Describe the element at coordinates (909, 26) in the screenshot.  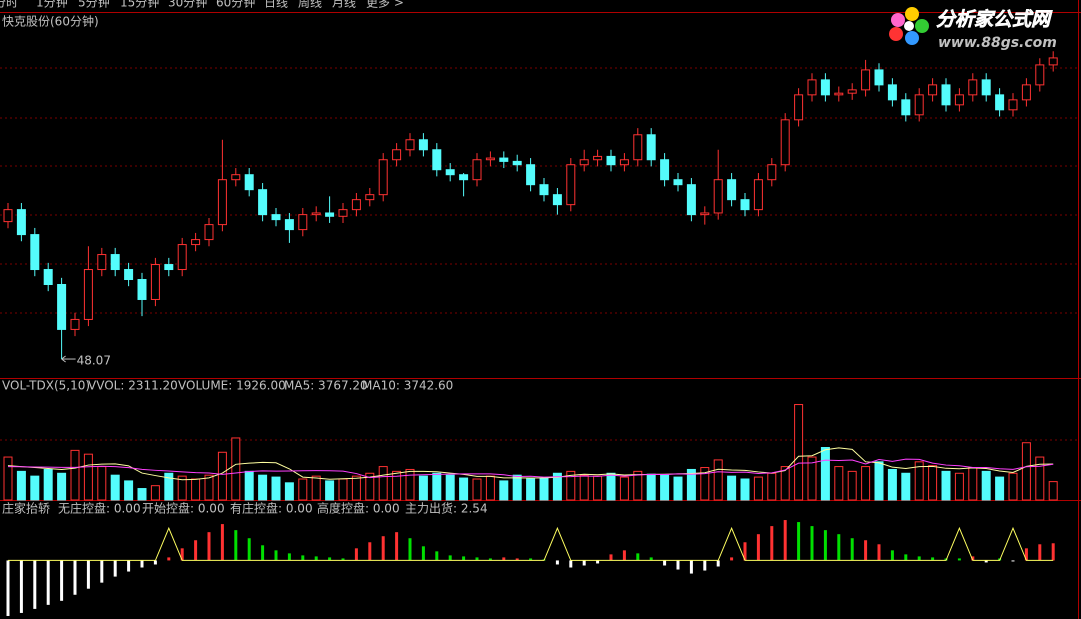
I see `logo-center` at that location.